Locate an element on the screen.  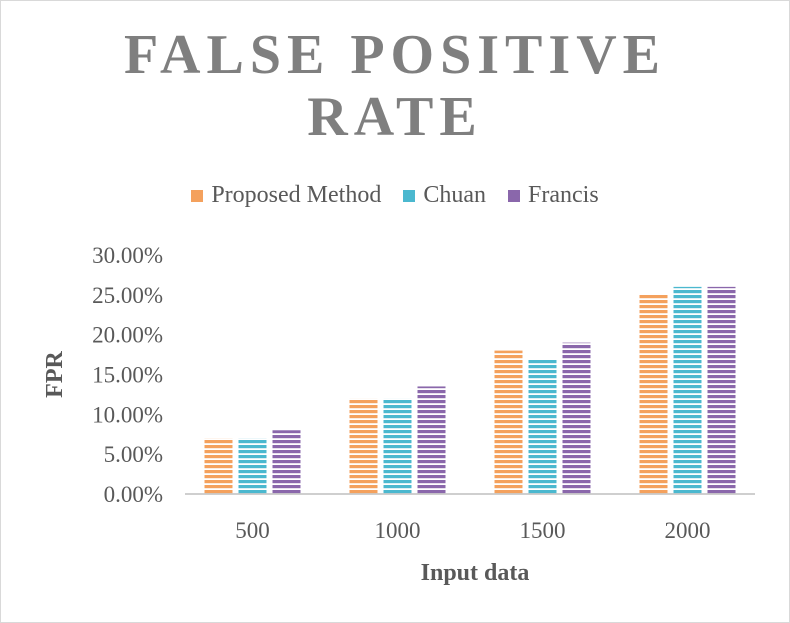
legend-label-francis: Francis is located at coordinates (563, 195).